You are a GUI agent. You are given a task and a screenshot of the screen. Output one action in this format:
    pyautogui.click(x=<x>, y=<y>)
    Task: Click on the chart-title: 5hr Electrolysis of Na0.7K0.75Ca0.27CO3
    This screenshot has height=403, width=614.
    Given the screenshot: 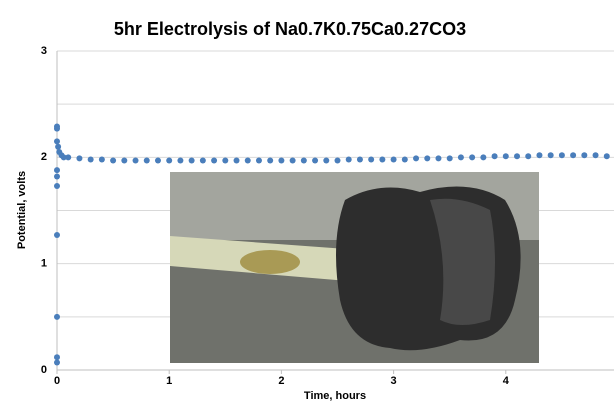 What is the action you would take?
    pyautogui.click(x=290, y=29)
    